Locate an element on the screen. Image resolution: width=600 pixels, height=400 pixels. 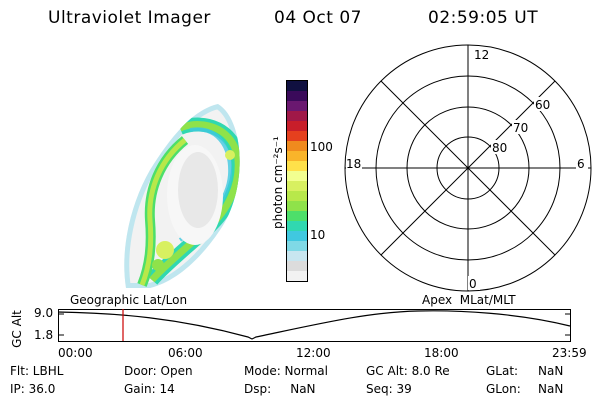
colorbar-tick-10: 10 is located at coordinates (318, 235).